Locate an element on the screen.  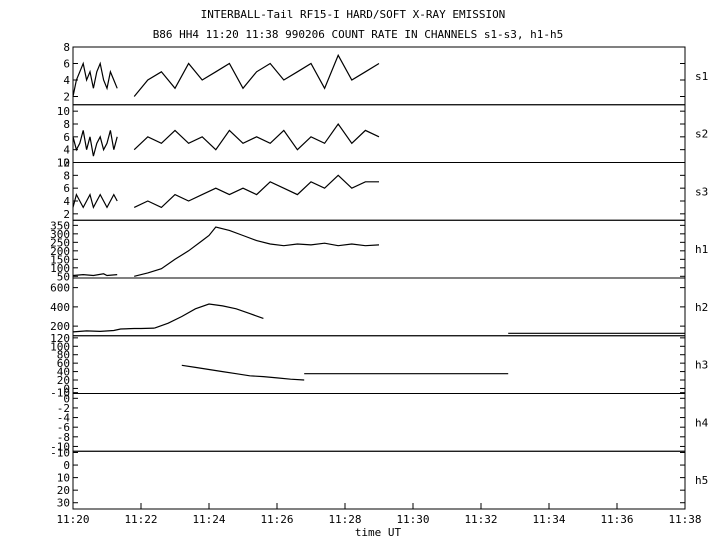
panel-label-h5: h5 is located at coordinates (701, 480).